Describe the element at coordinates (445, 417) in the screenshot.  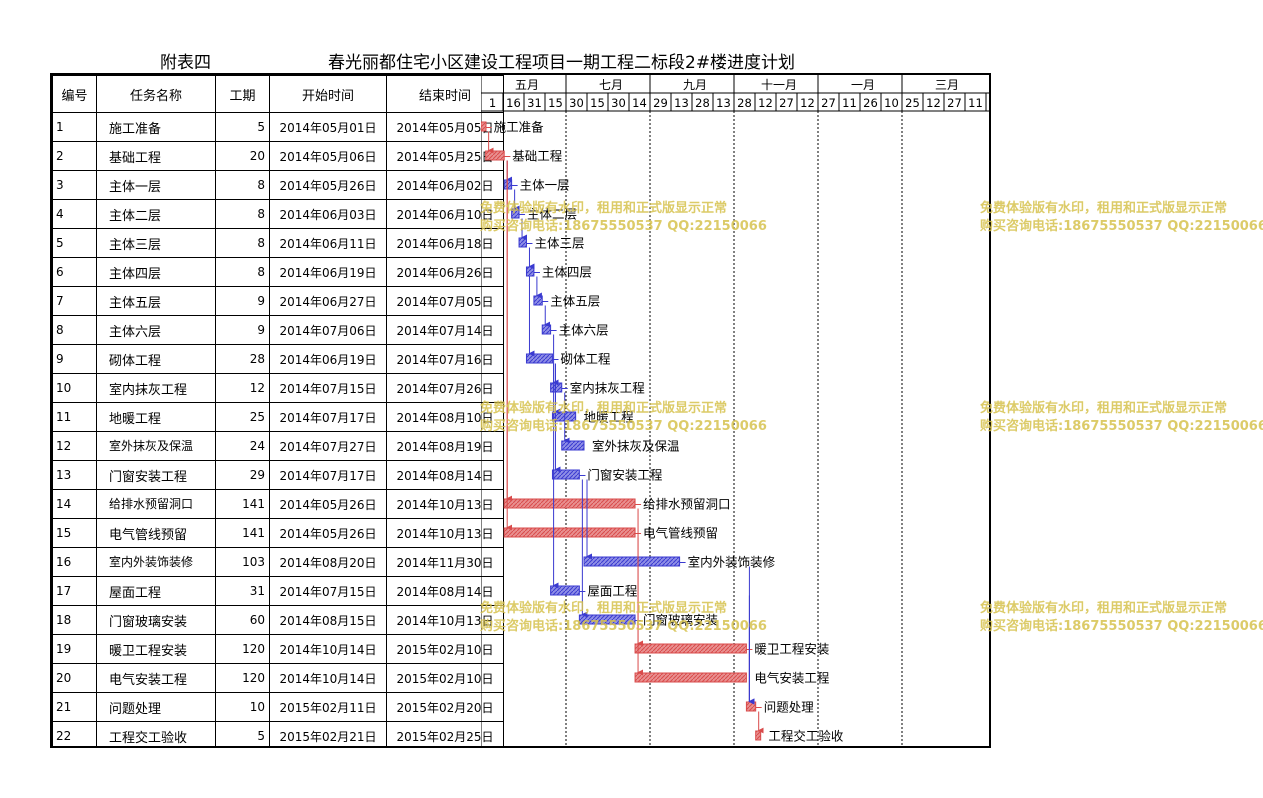
I see `task-end: 2014年08月10日` at that location.